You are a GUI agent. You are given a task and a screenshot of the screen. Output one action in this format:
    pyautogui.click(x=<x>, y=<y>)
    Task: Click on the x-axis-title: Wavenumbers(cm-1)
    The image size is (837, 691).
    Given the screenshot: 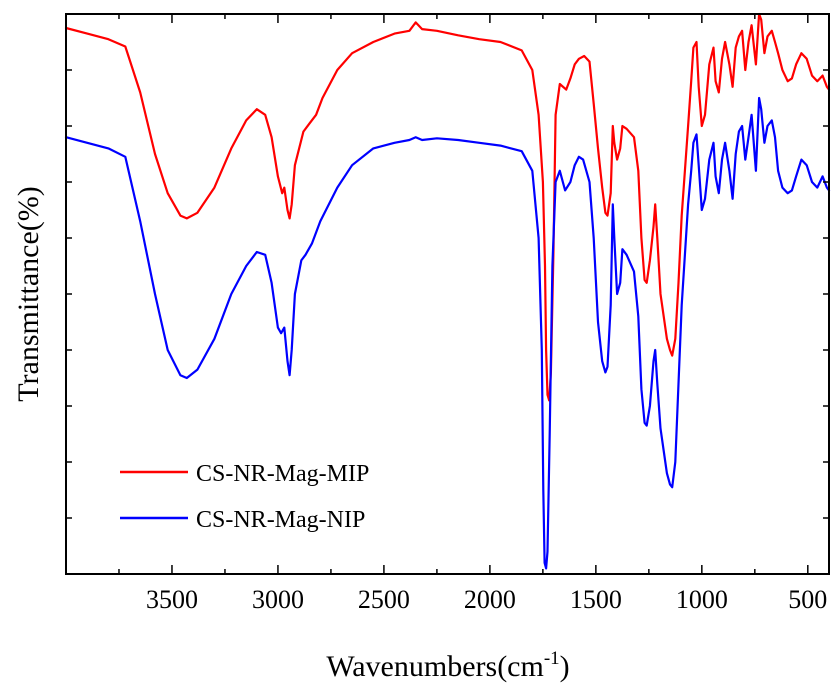 What is the action you would take?
    pyautogui.click(x=447, y=665)
    